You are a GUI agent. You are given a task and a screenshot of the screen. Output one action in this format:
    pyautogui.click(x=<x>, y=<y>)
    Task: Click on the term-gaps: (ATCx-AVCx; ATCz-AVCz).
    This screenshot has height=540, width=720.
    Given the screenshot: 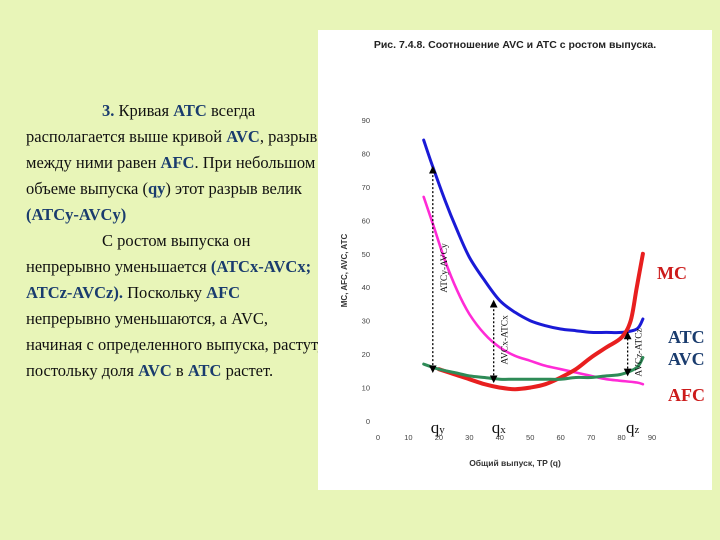 What is the action you would take?
    pyautogui.click(x=169, y=279)
    